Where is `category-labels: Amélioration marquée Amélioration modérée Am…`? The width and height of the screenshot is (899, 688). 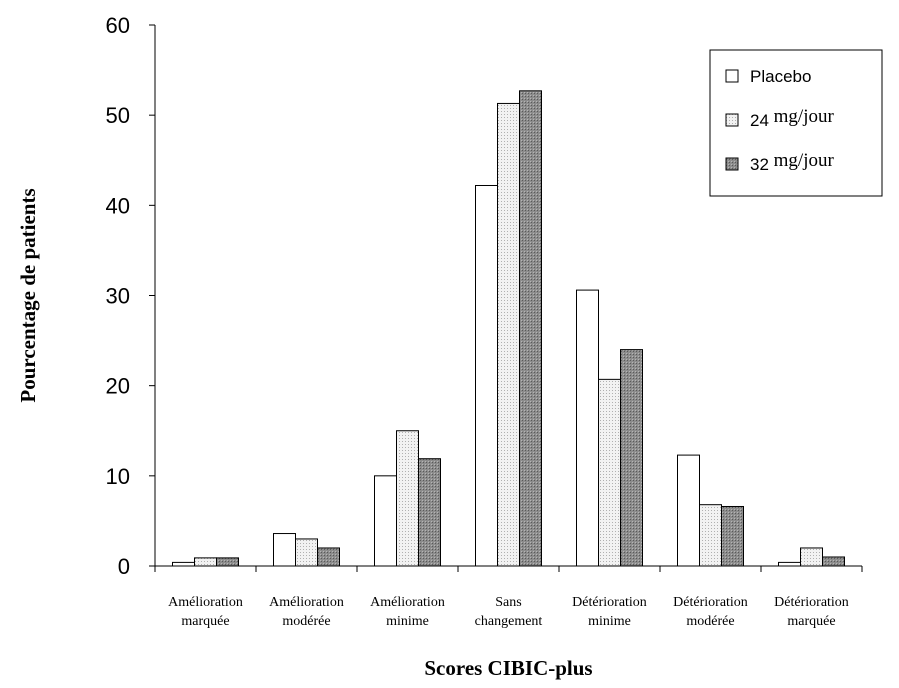 category-labels: Amélioration marquée Amélioration modérée Am… is located at coordinates (508, 612).